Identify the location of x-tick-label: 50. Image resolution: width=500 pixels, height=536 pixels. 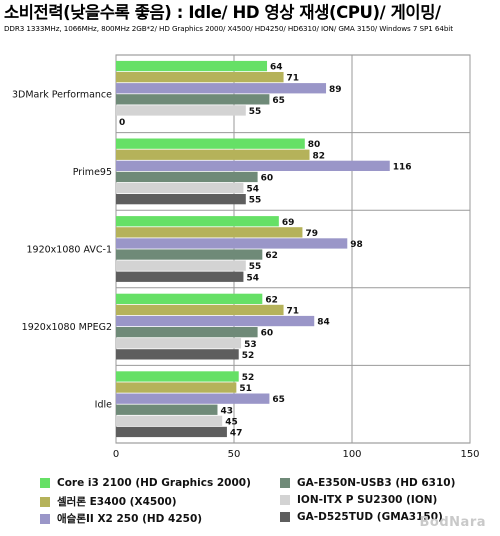
(234, 454).